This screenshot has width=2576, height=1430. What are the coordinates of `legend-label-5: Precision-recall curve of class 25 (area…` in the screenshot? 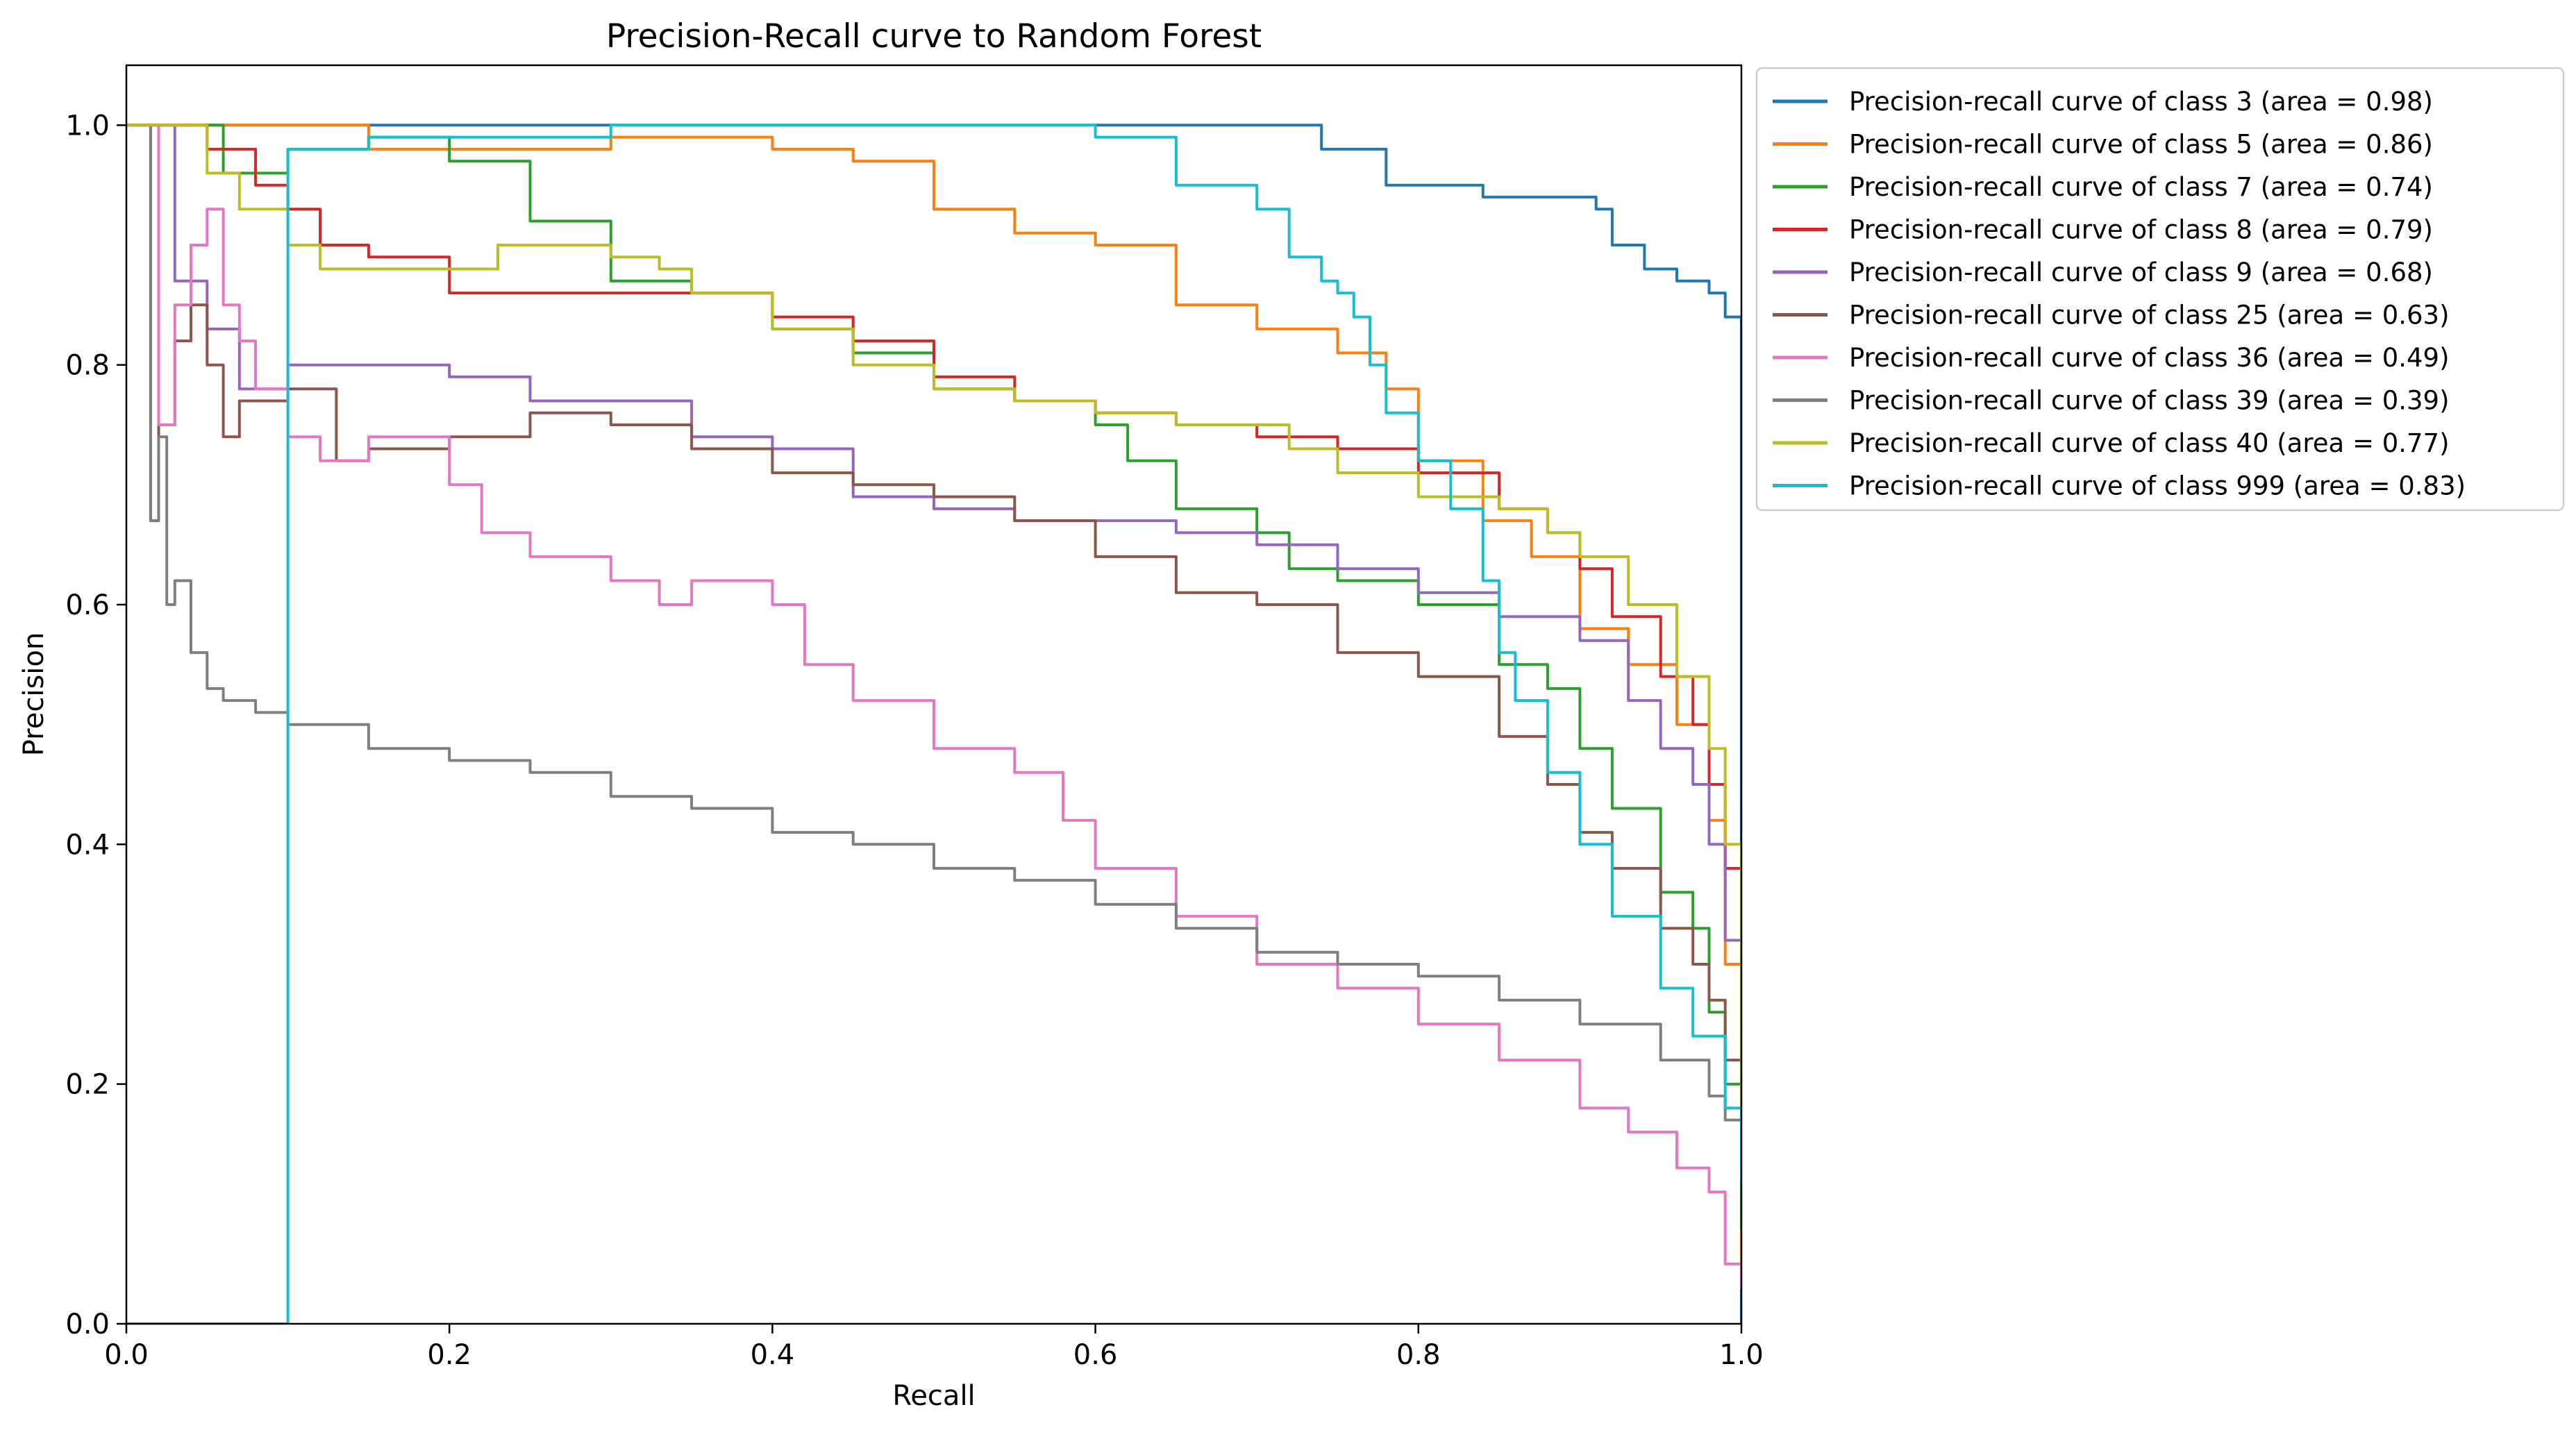 It's located at (2149, 316).